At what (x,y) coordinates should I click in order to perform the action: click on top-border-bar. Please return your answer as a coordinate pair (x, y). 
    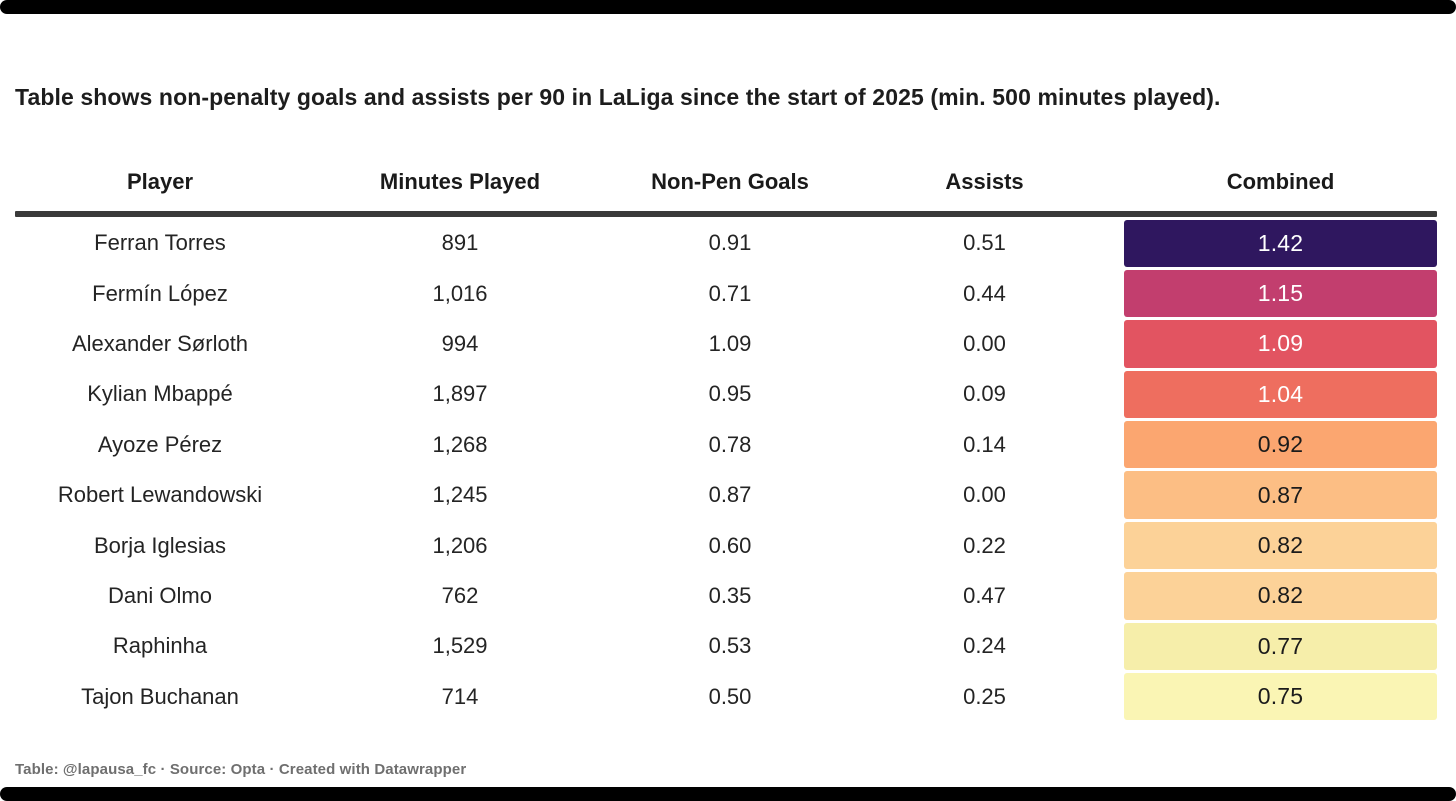
    Looking at the image, I should click on (728, 7).